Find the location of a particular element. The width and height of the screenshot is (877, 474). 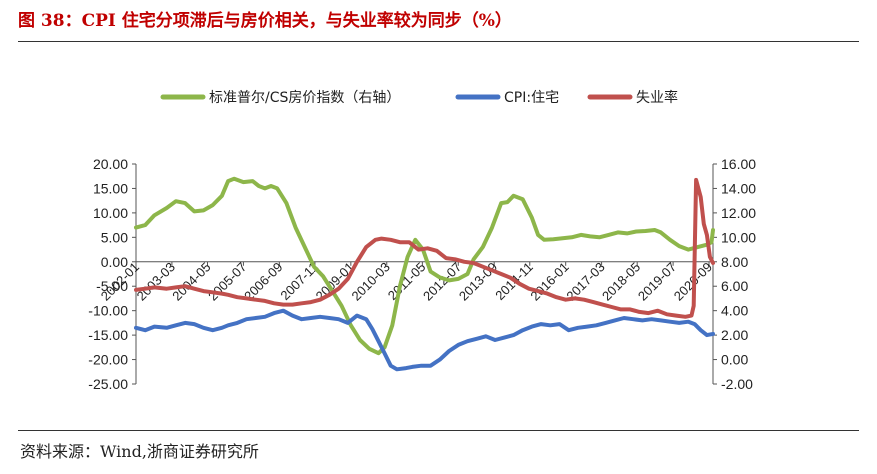

right-tick-label: 12.00 is located at coordinates (738, 213).